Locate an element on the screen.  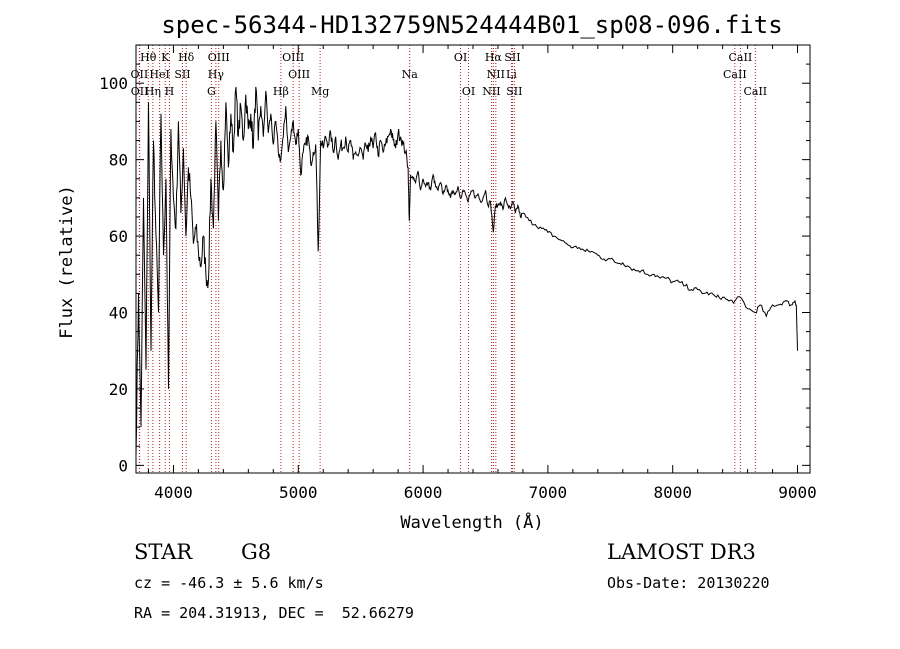
spectral-line-label: Mg is located at coordinates (320, 91).